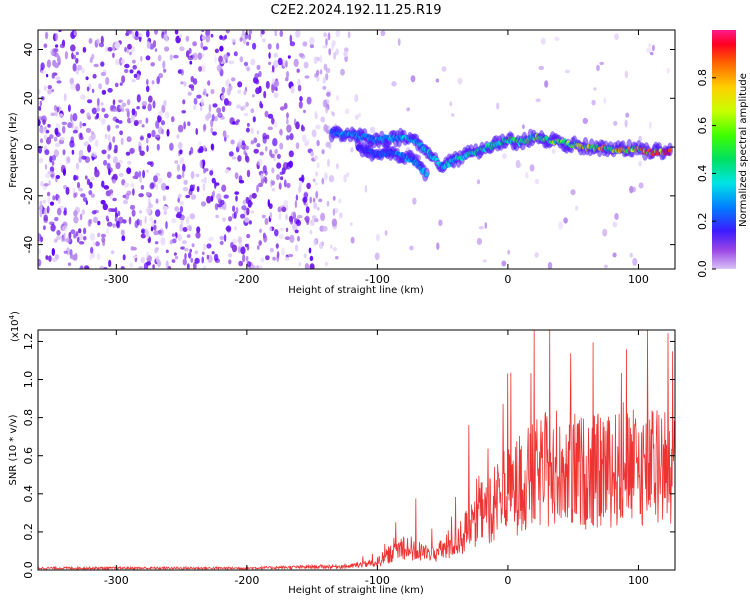 The height and width of the screenshot is (600, 750). What do you see at coordinates (28, 456) in the screenshot?
I see `snr-y-tick-label: 0.6` at bounding box center [28, 456].